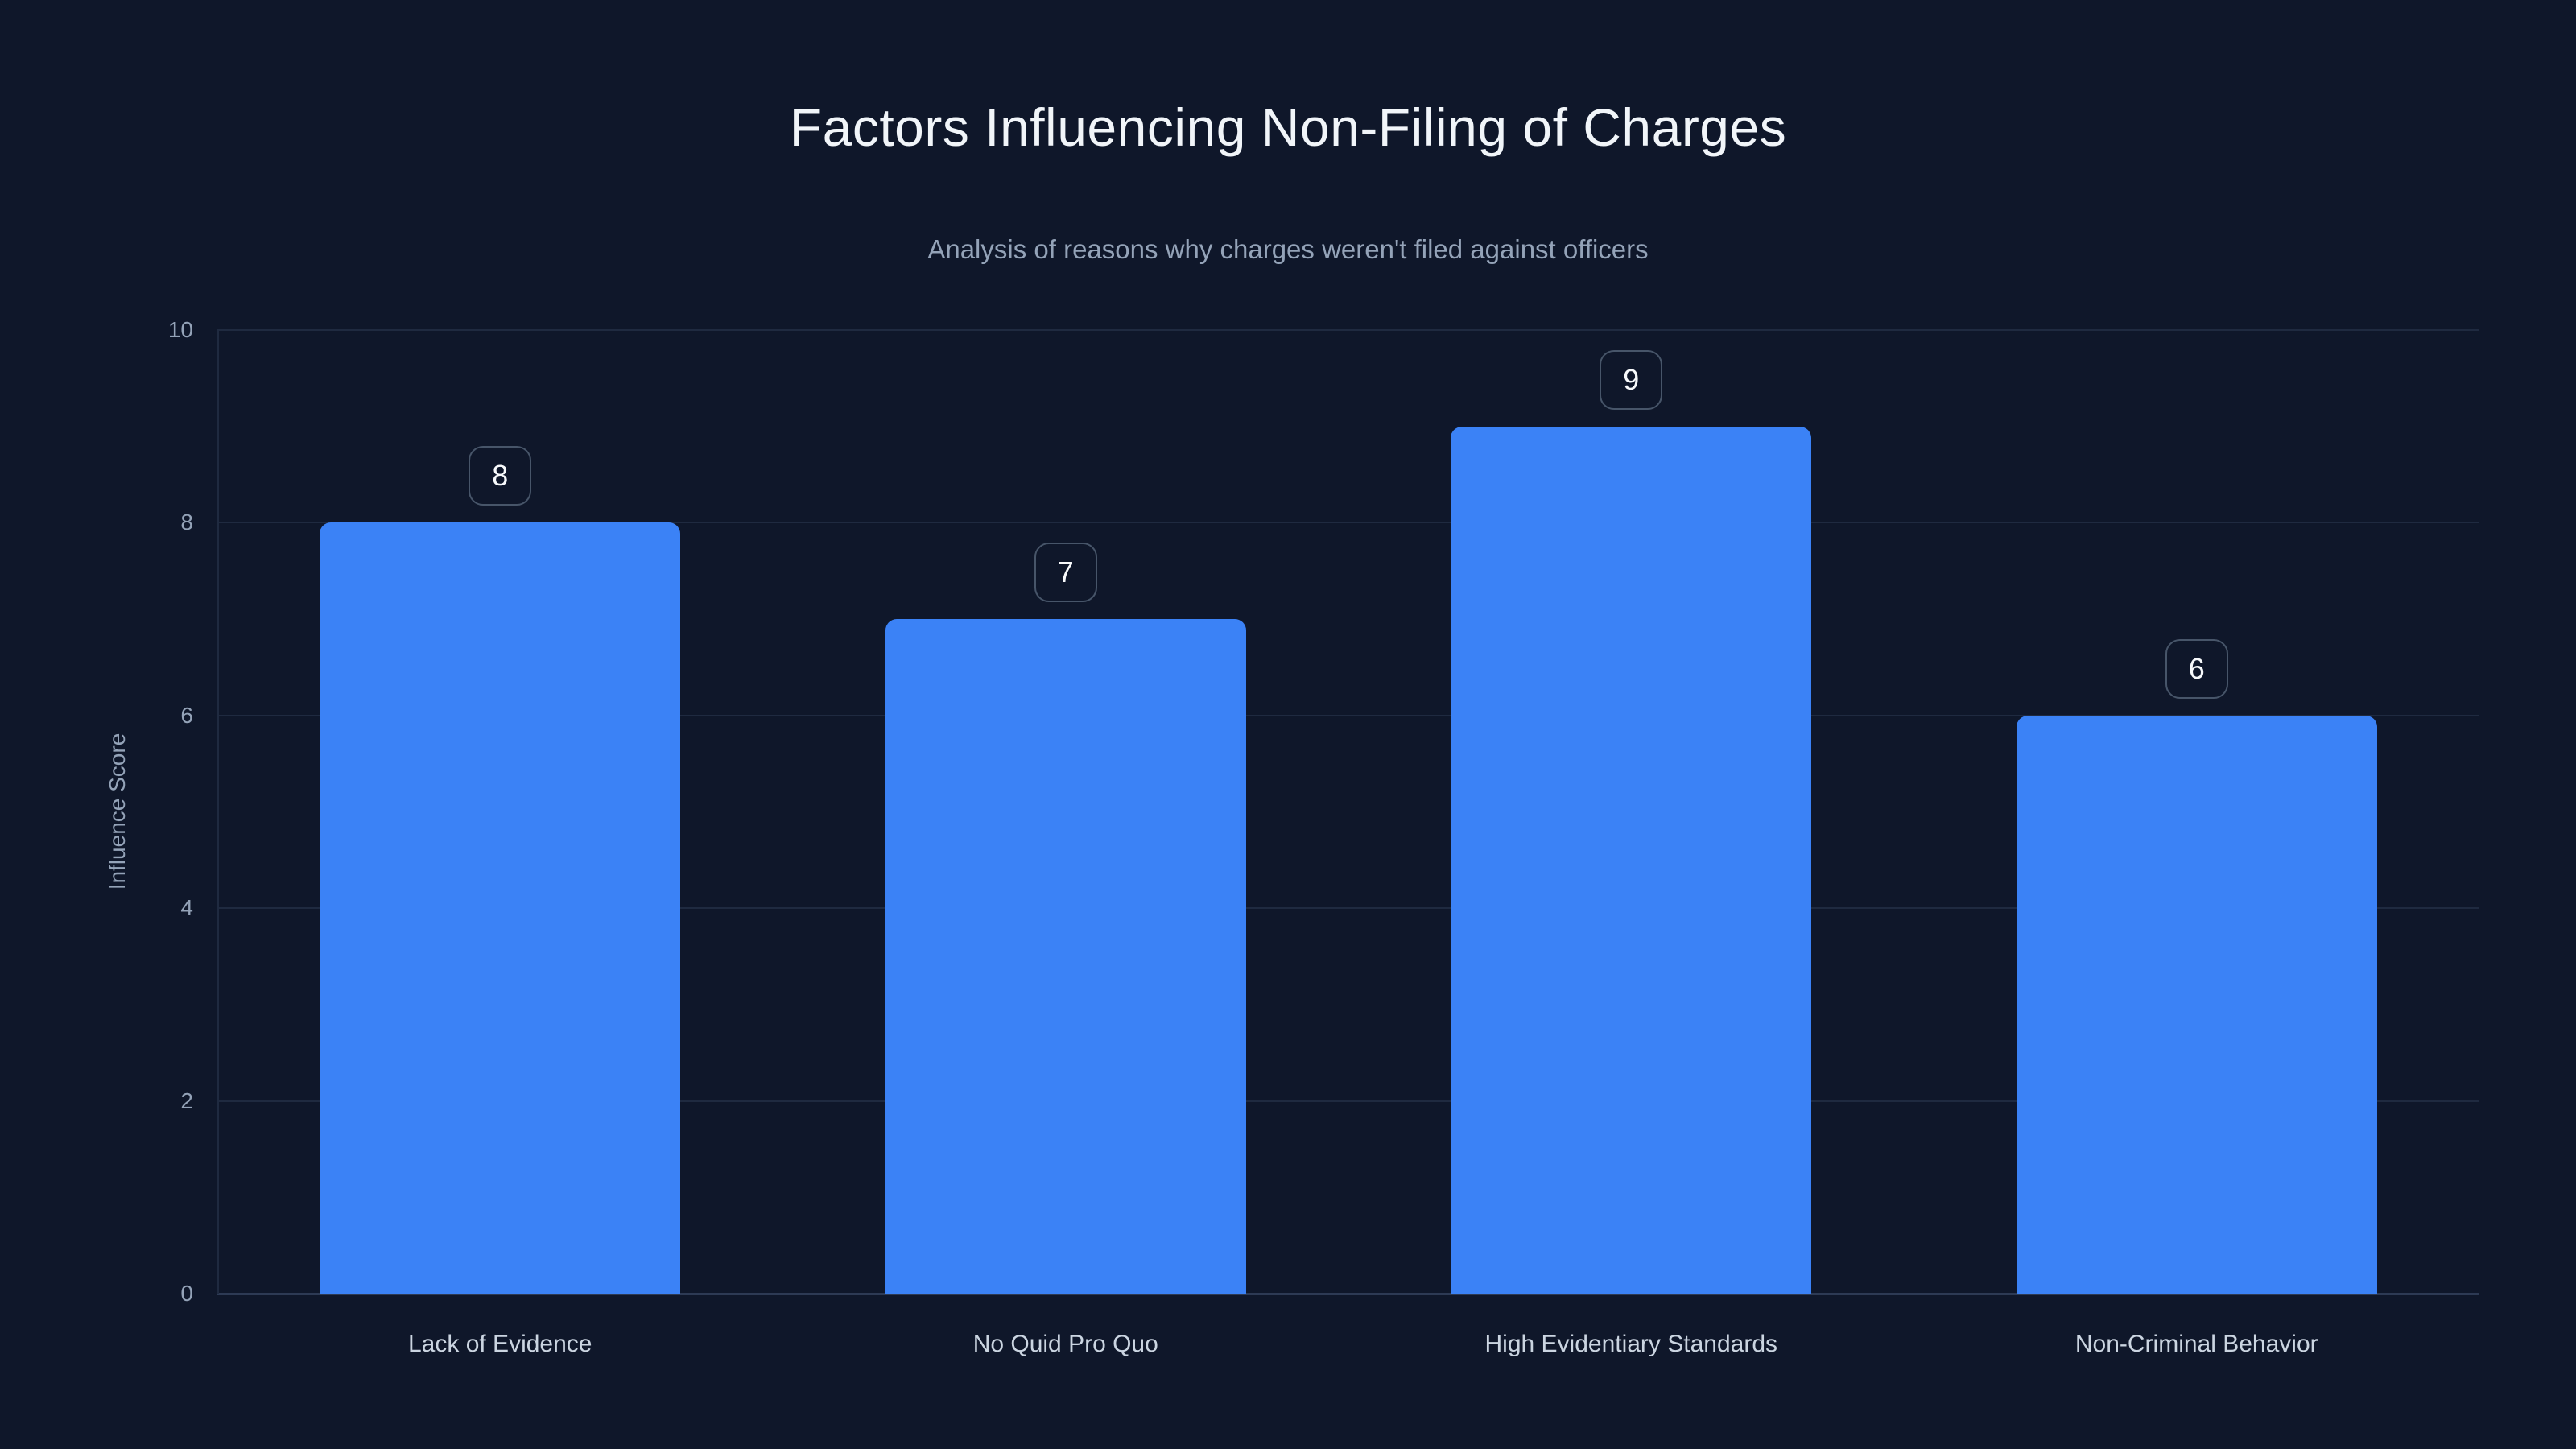 This screenshot has height=1449, width=2576. What do you see at coordinates (1065, 573) in the screenshot?
I see `bar-value-badge: 7` at bounding box center [1065, 573].